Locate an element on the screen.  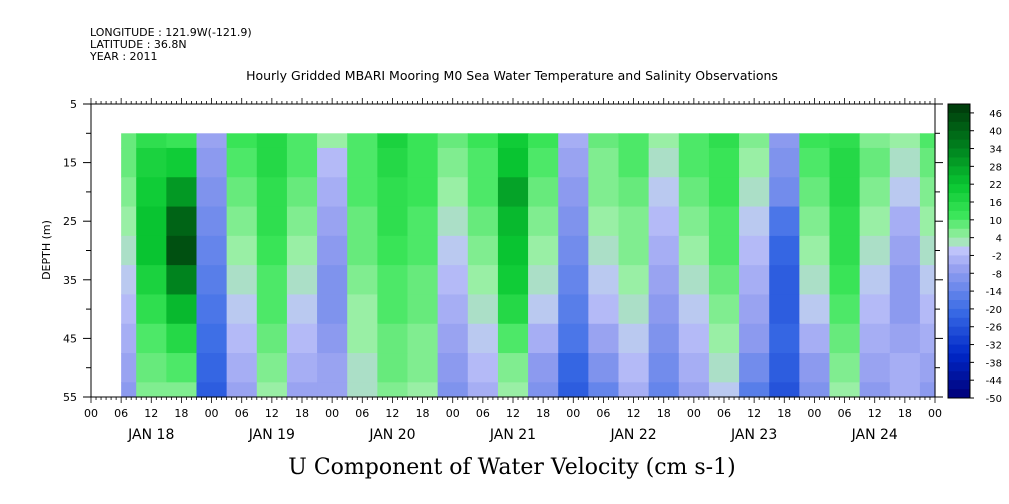
colorbar-tick-label: 22 is located at coordinates (995, 185).